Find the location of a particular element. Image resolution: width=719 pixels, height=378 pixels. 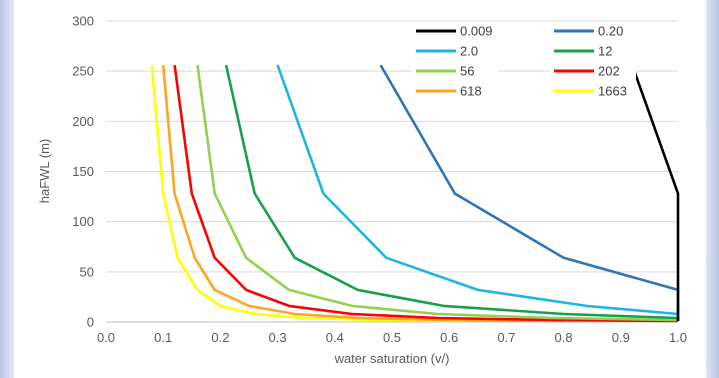

x-tick-label: 0.4 is located at coordinates (335, 337).